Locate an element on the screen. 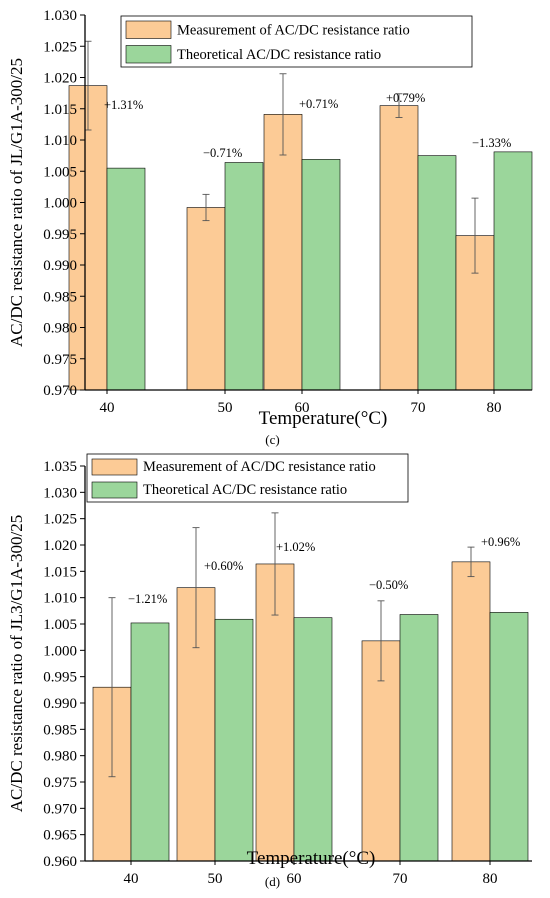 The height and width of the screenshot is (898, 550). y-tick-label: 0.965 is located at coordinates (60, 836).